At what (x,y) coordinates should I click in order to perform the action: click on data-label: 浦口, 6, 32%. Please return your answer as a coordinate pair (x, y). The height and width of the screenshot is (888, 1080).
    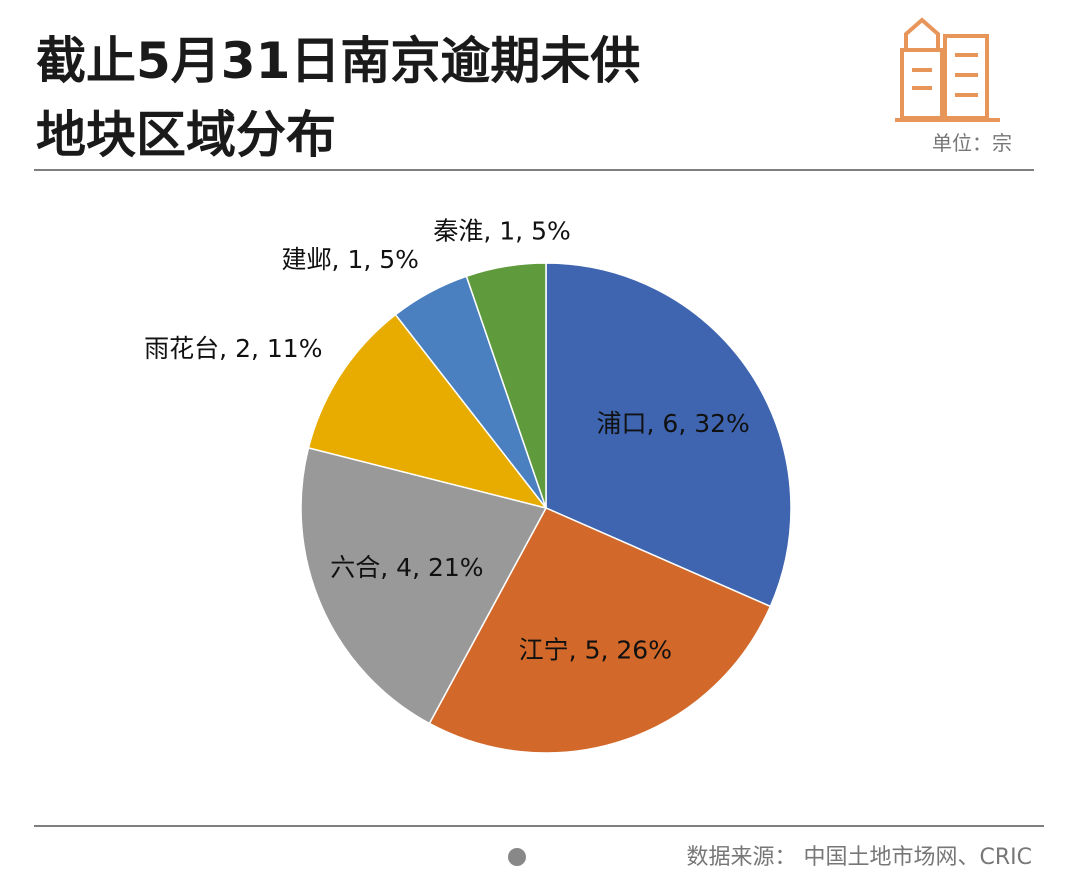
    Looking at the image, I should click on (673, 423).